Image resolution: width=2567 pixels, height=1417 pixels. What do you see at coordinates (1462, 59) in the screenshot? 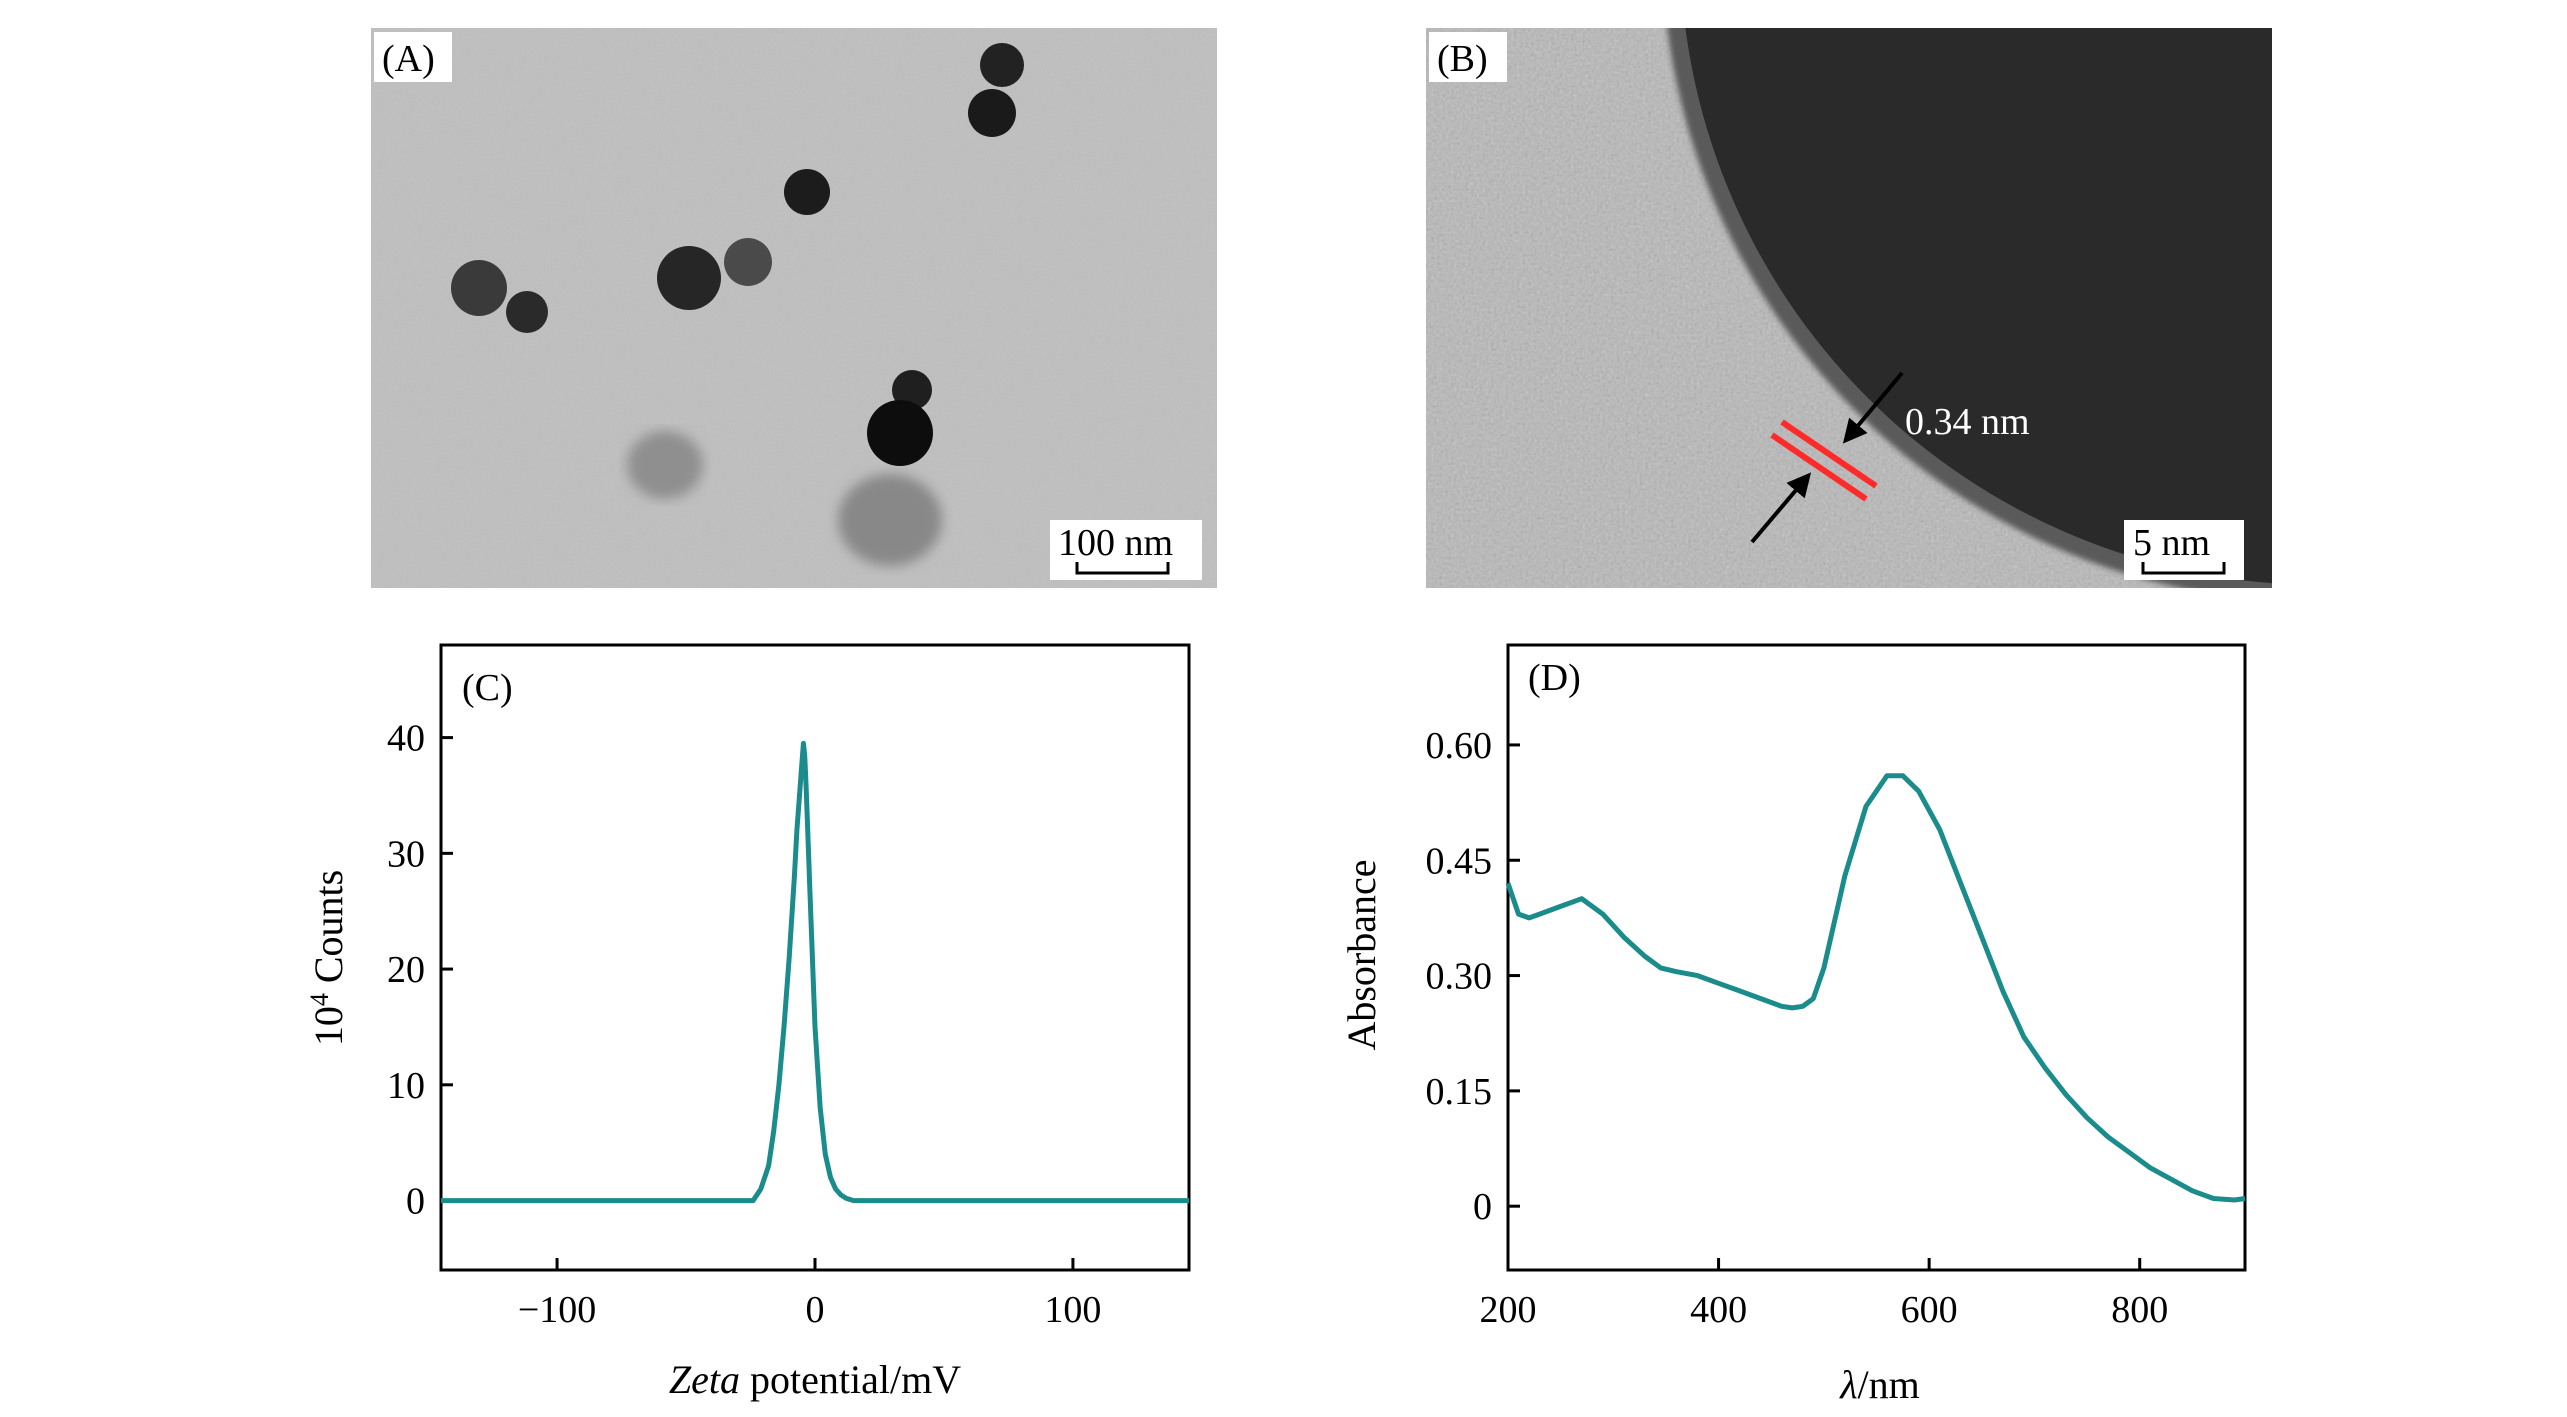
I see `panel-b-label: (B)` at bounding box center [1462, 59].